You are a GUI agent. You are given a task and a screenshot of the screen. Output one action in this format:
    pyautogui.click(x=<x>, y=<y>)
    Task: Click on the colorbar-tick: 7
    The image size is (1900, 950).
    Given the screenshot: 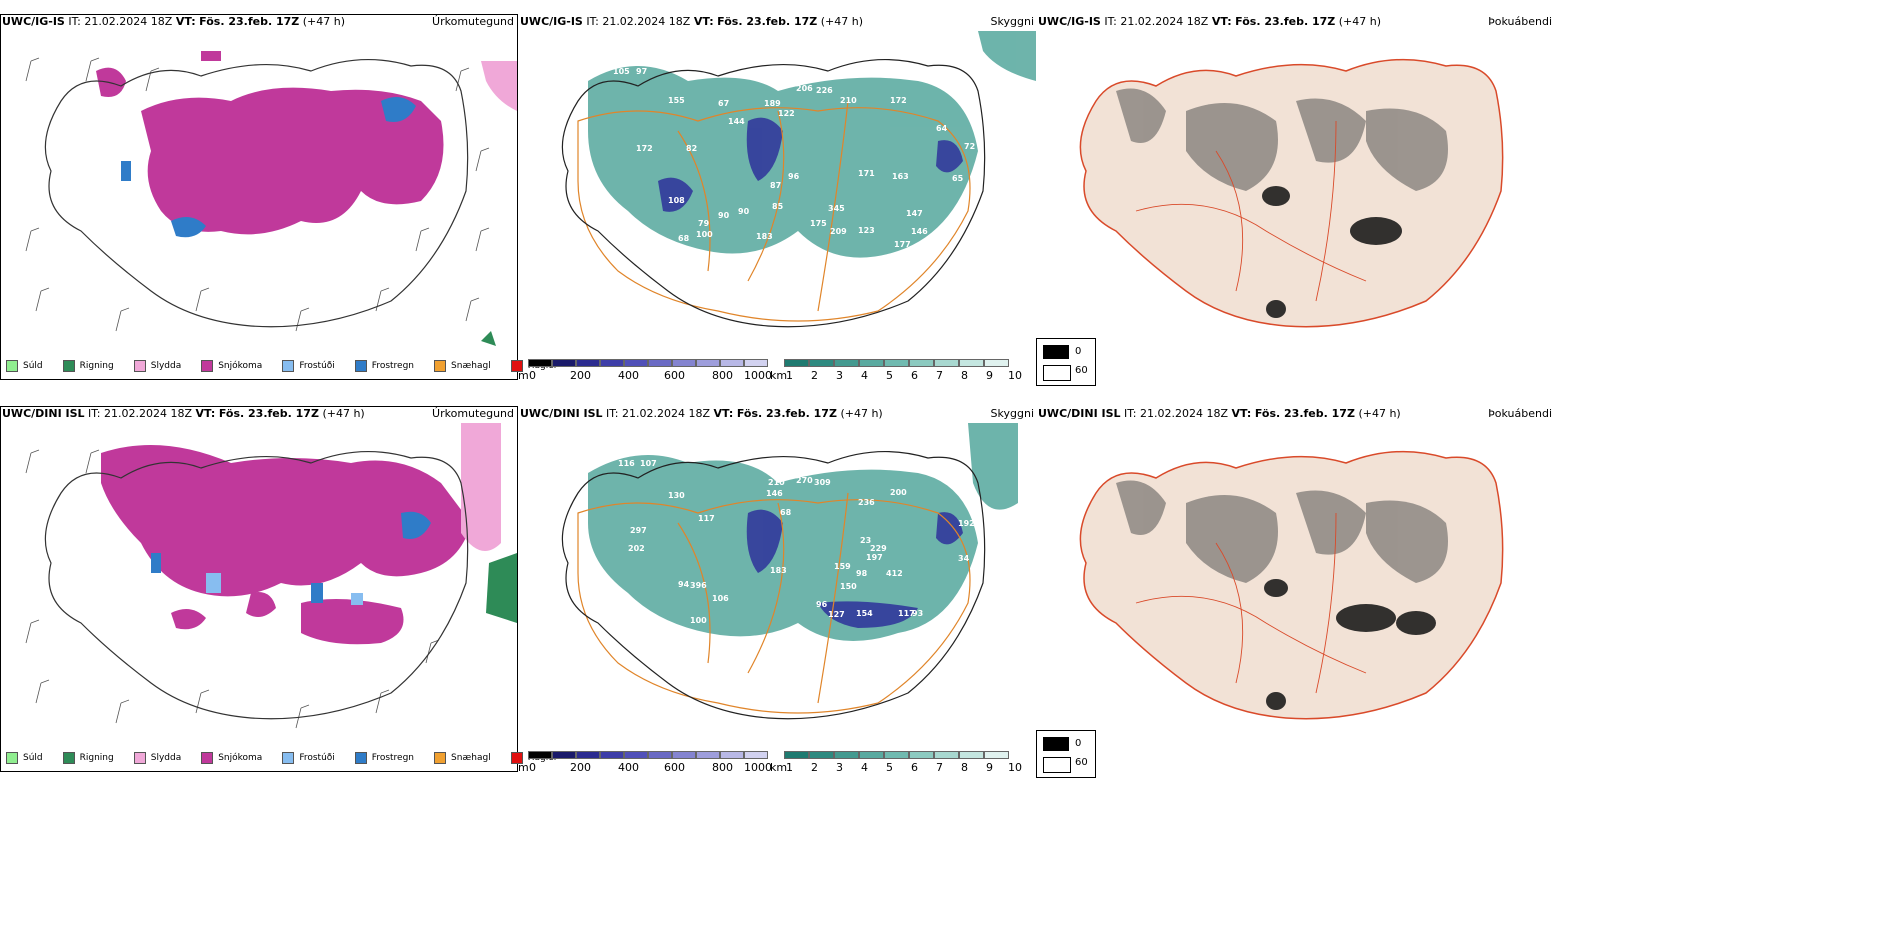 What is the action you would take?
    pyautogui.click(x=939, y=375)
    